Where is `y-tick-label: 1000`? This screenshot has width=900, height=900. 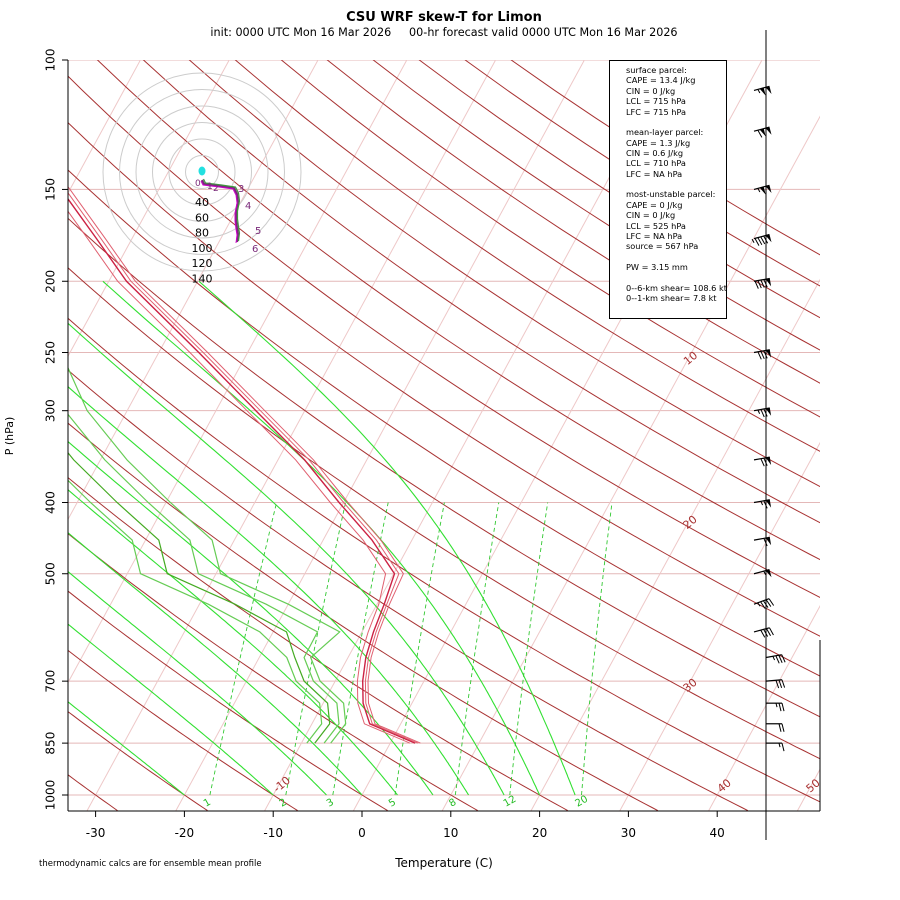 y-tick-label: 1000 is located at coordinates (51, 795).